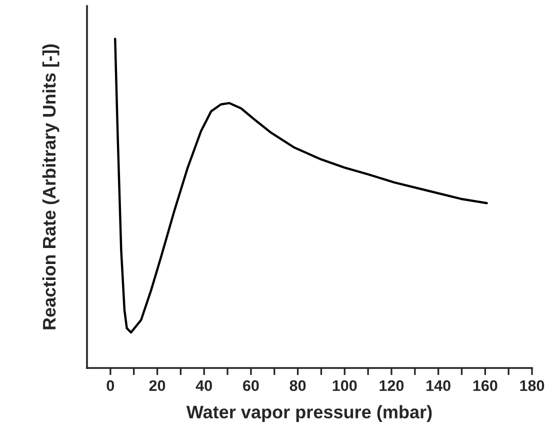 The height and width of the screenshot is (437, 547). I want to click on x-tick-label: 180, so click(532, 386).